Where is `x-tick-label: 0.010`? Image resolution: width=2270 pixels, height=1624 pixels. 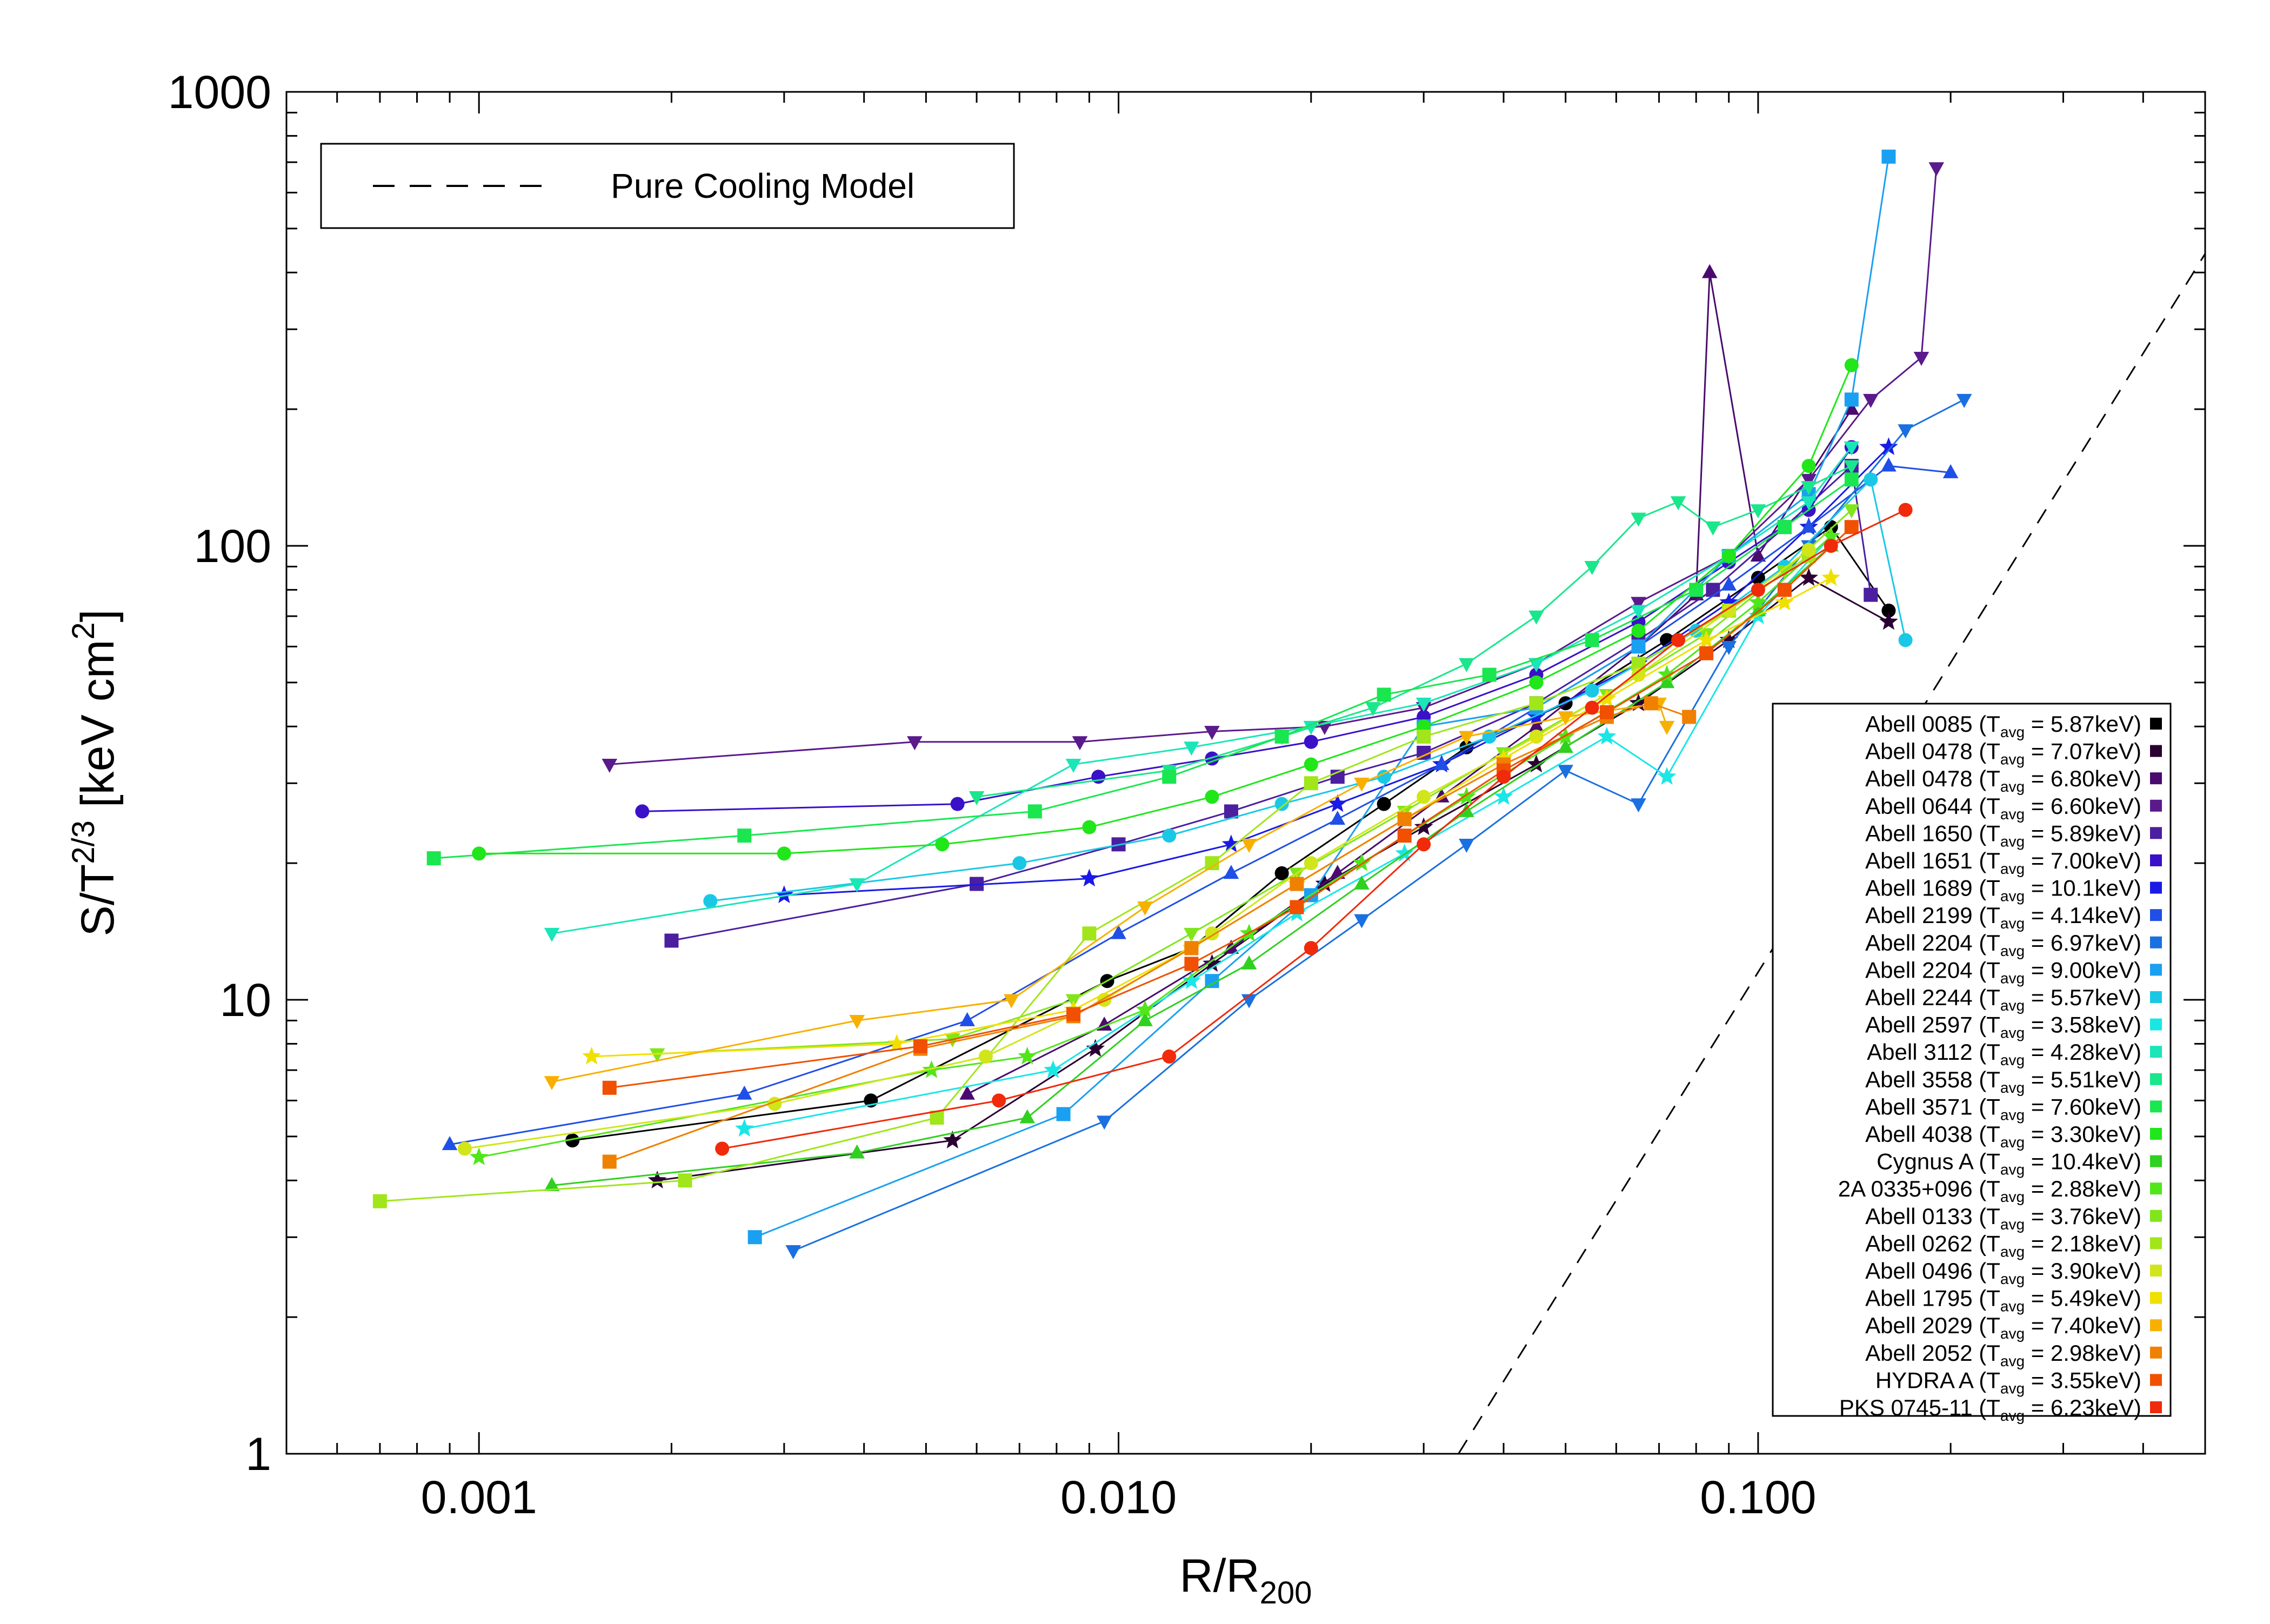
x-tick-label: 0.010 is located at coordinates (1118, 1498).